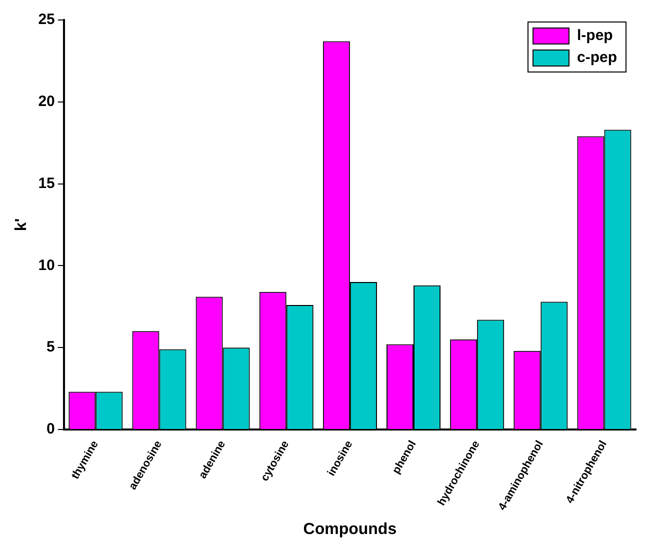  Describe the element at coordinates (46, 183) in the screenshot. I see `y-tick-label: 15` at that location.